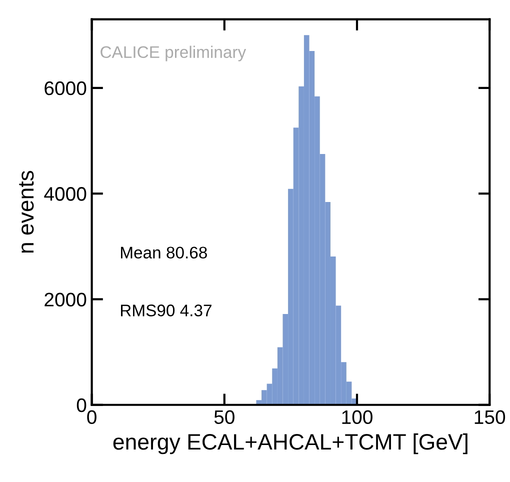  Describe the element at coordinates (166, 310) in the screenshot. I see `annotation: RMS90 4.37` at that location.